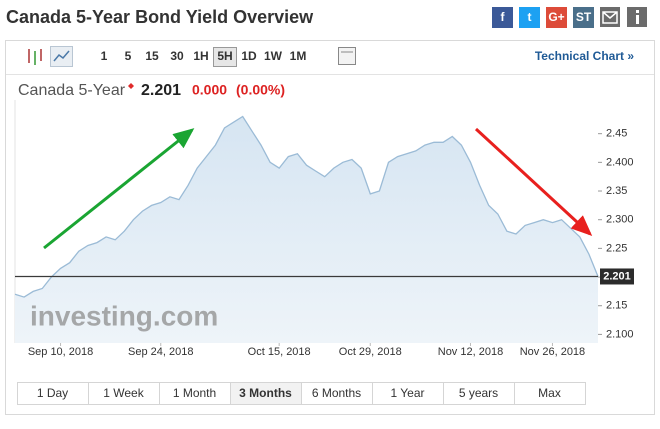 This screenshot has width=660, height=429. Describe the element at coordinates (298, 56) in the screenshot. I see `interval-button: 1M` at that location.